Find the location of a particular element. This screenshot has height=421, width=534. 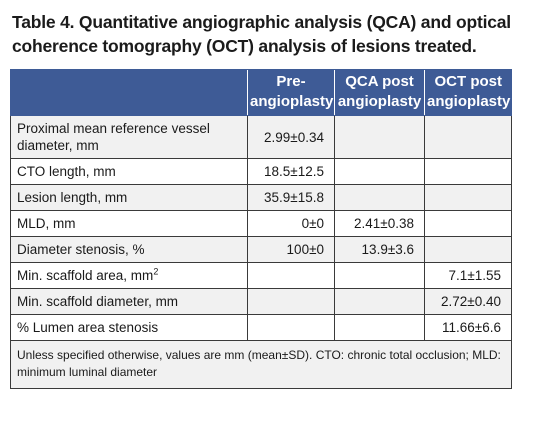

row-label: Min. scaffold diameter, mm is located at coordinates (129, 301).